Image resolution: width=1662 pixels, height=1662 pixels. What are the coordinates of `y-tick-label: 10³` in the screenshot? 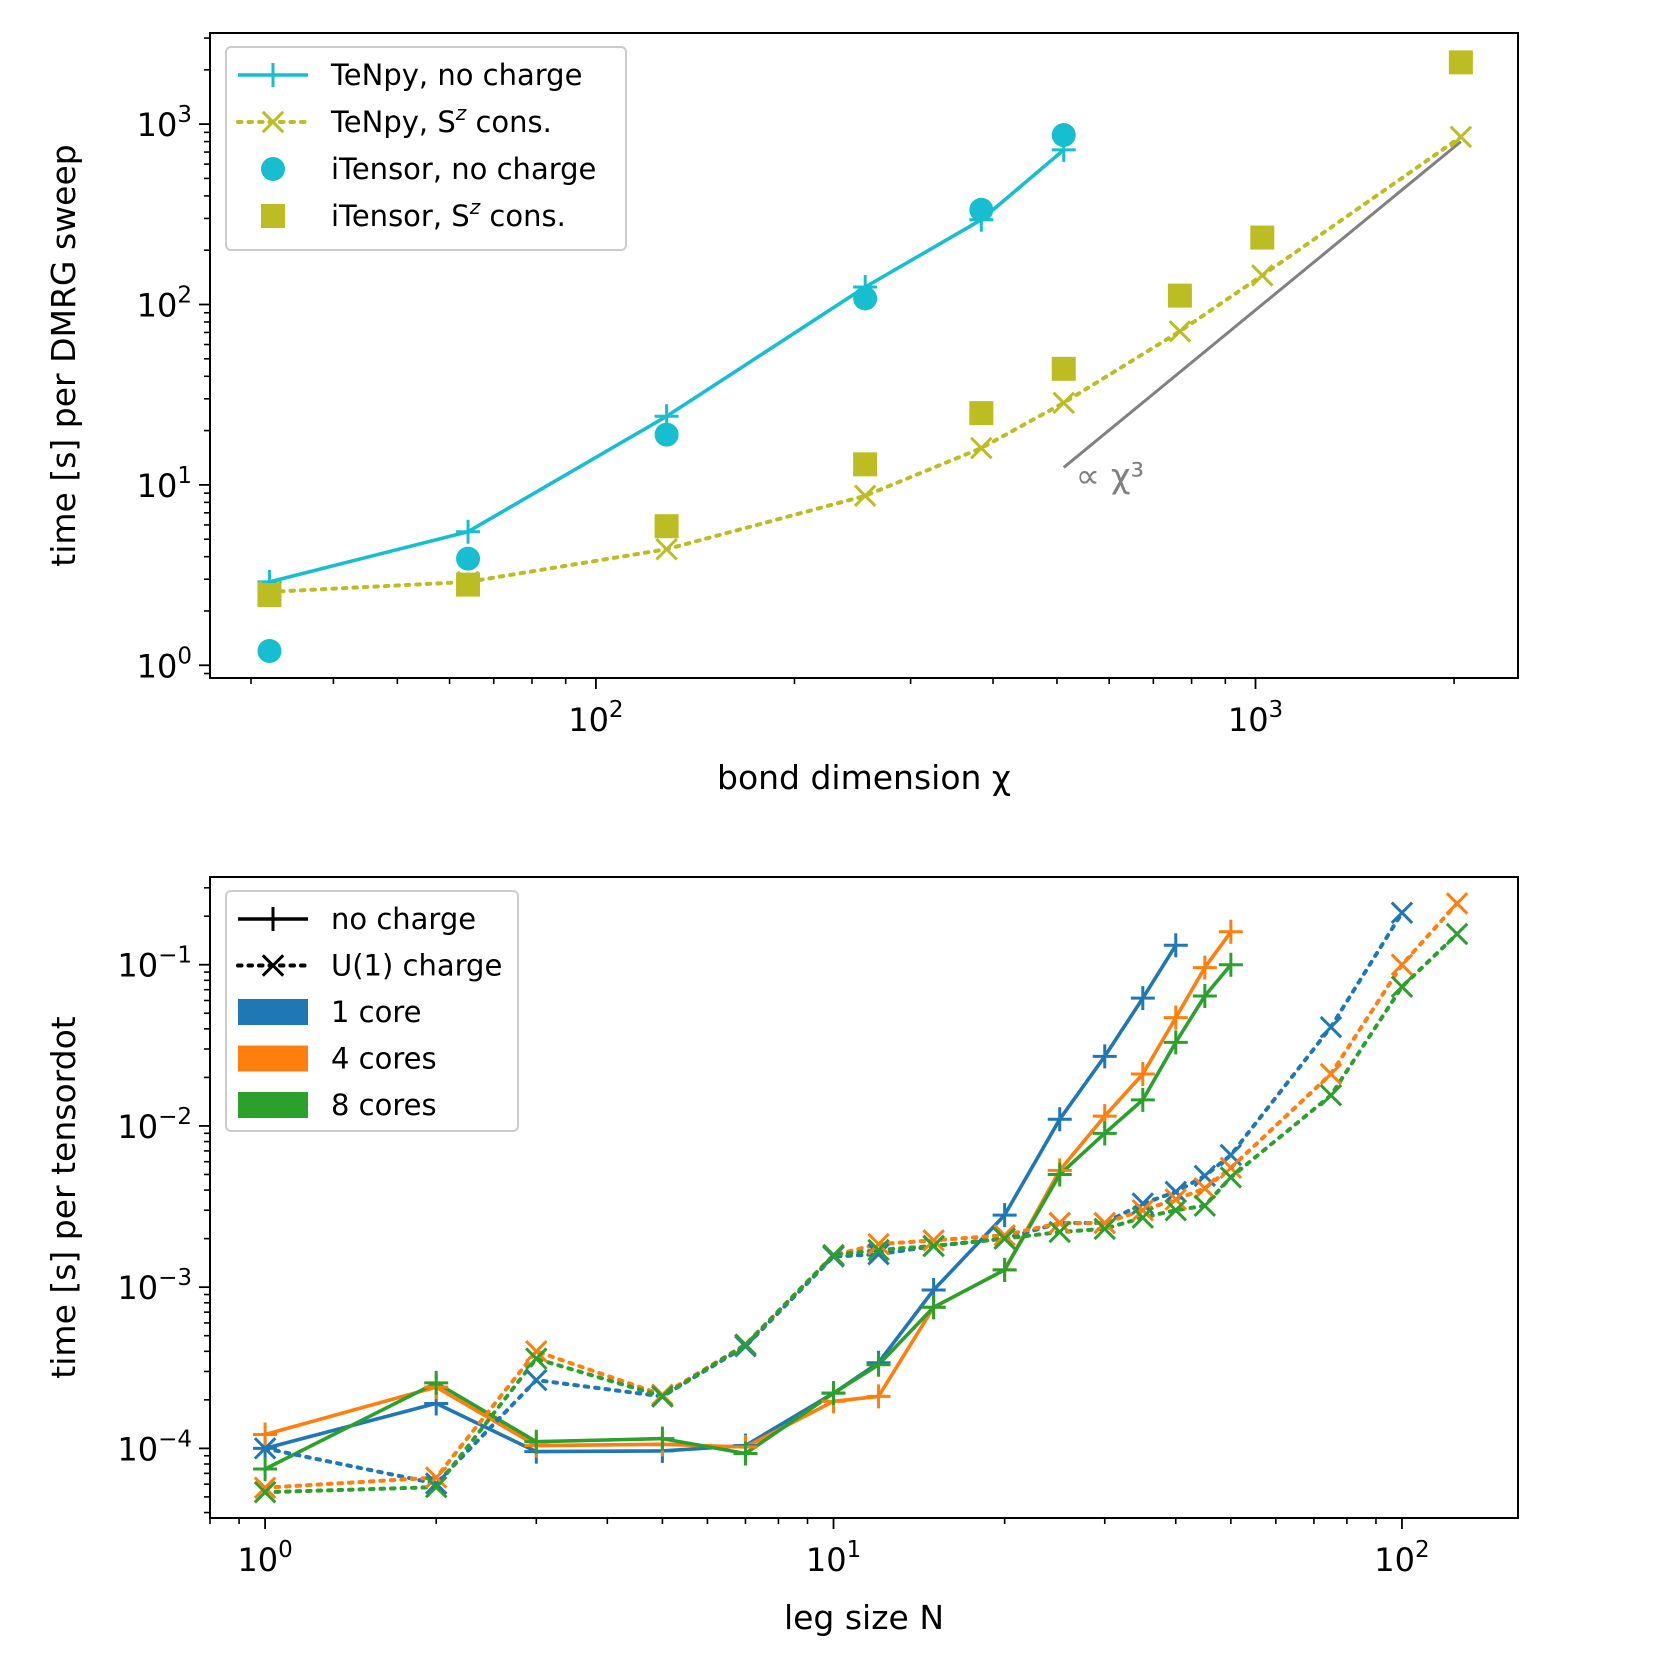 It's located at (164, 123).